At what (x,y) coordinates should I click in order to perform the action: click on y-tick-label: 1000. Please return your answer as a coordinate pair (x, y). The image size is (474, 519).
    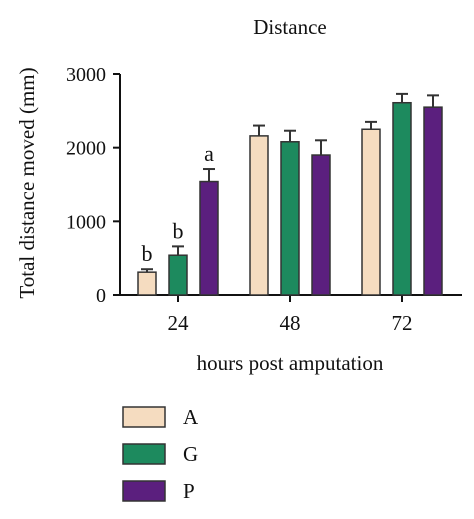
    Looking at the image, I should click on (86, 222).